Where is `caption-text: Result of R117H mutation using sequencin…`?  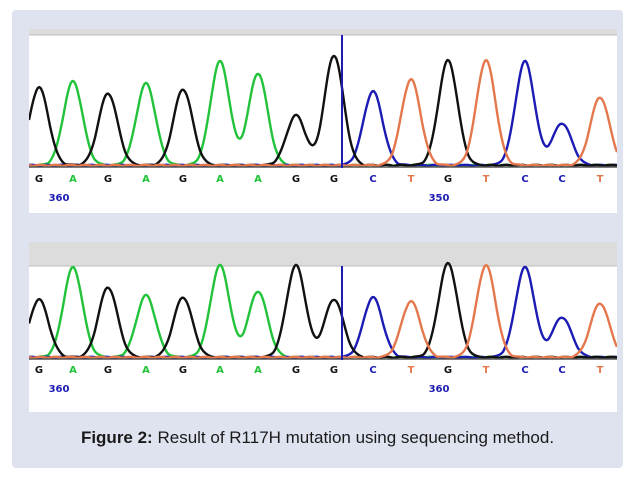 caption-text: Result of R117H mutation using sequencin… is located at coordinates (353, 437).